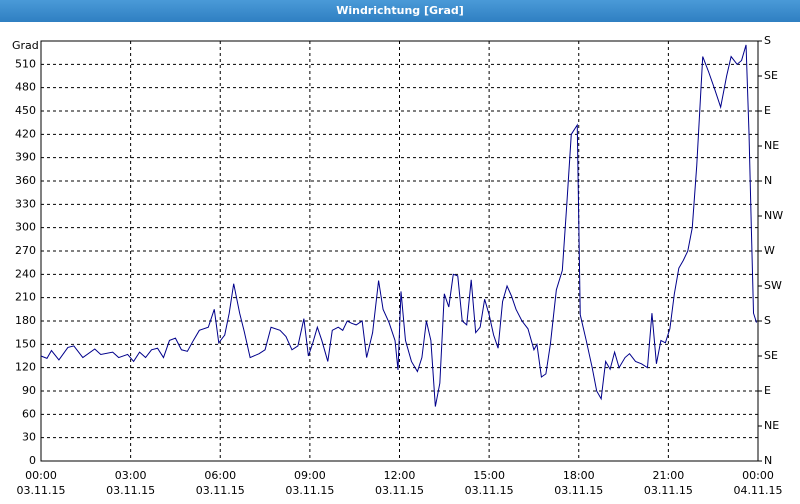 This screenshot has width=800, height=504. I want to click on y-tick-label: 450, so click(25, 110).